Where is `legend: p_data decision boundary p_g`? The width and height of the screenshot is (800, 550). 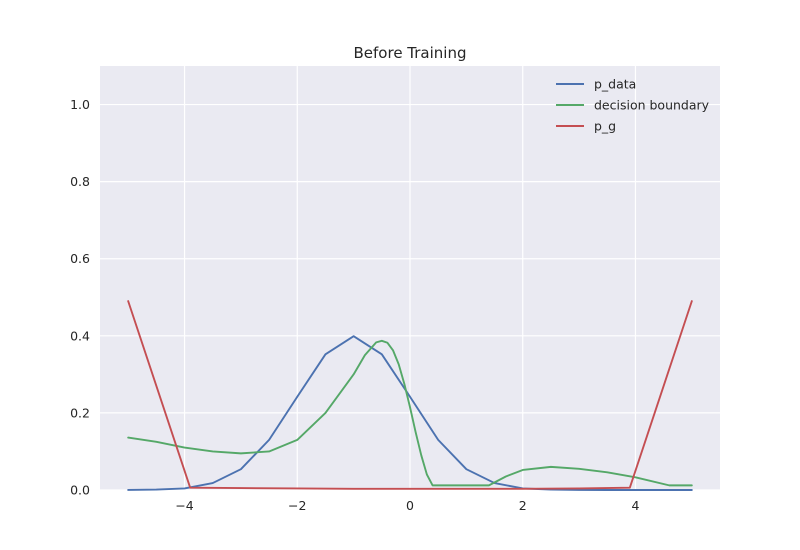
legend: p_data decision boundary p_g is located at coordinates (633, 105).